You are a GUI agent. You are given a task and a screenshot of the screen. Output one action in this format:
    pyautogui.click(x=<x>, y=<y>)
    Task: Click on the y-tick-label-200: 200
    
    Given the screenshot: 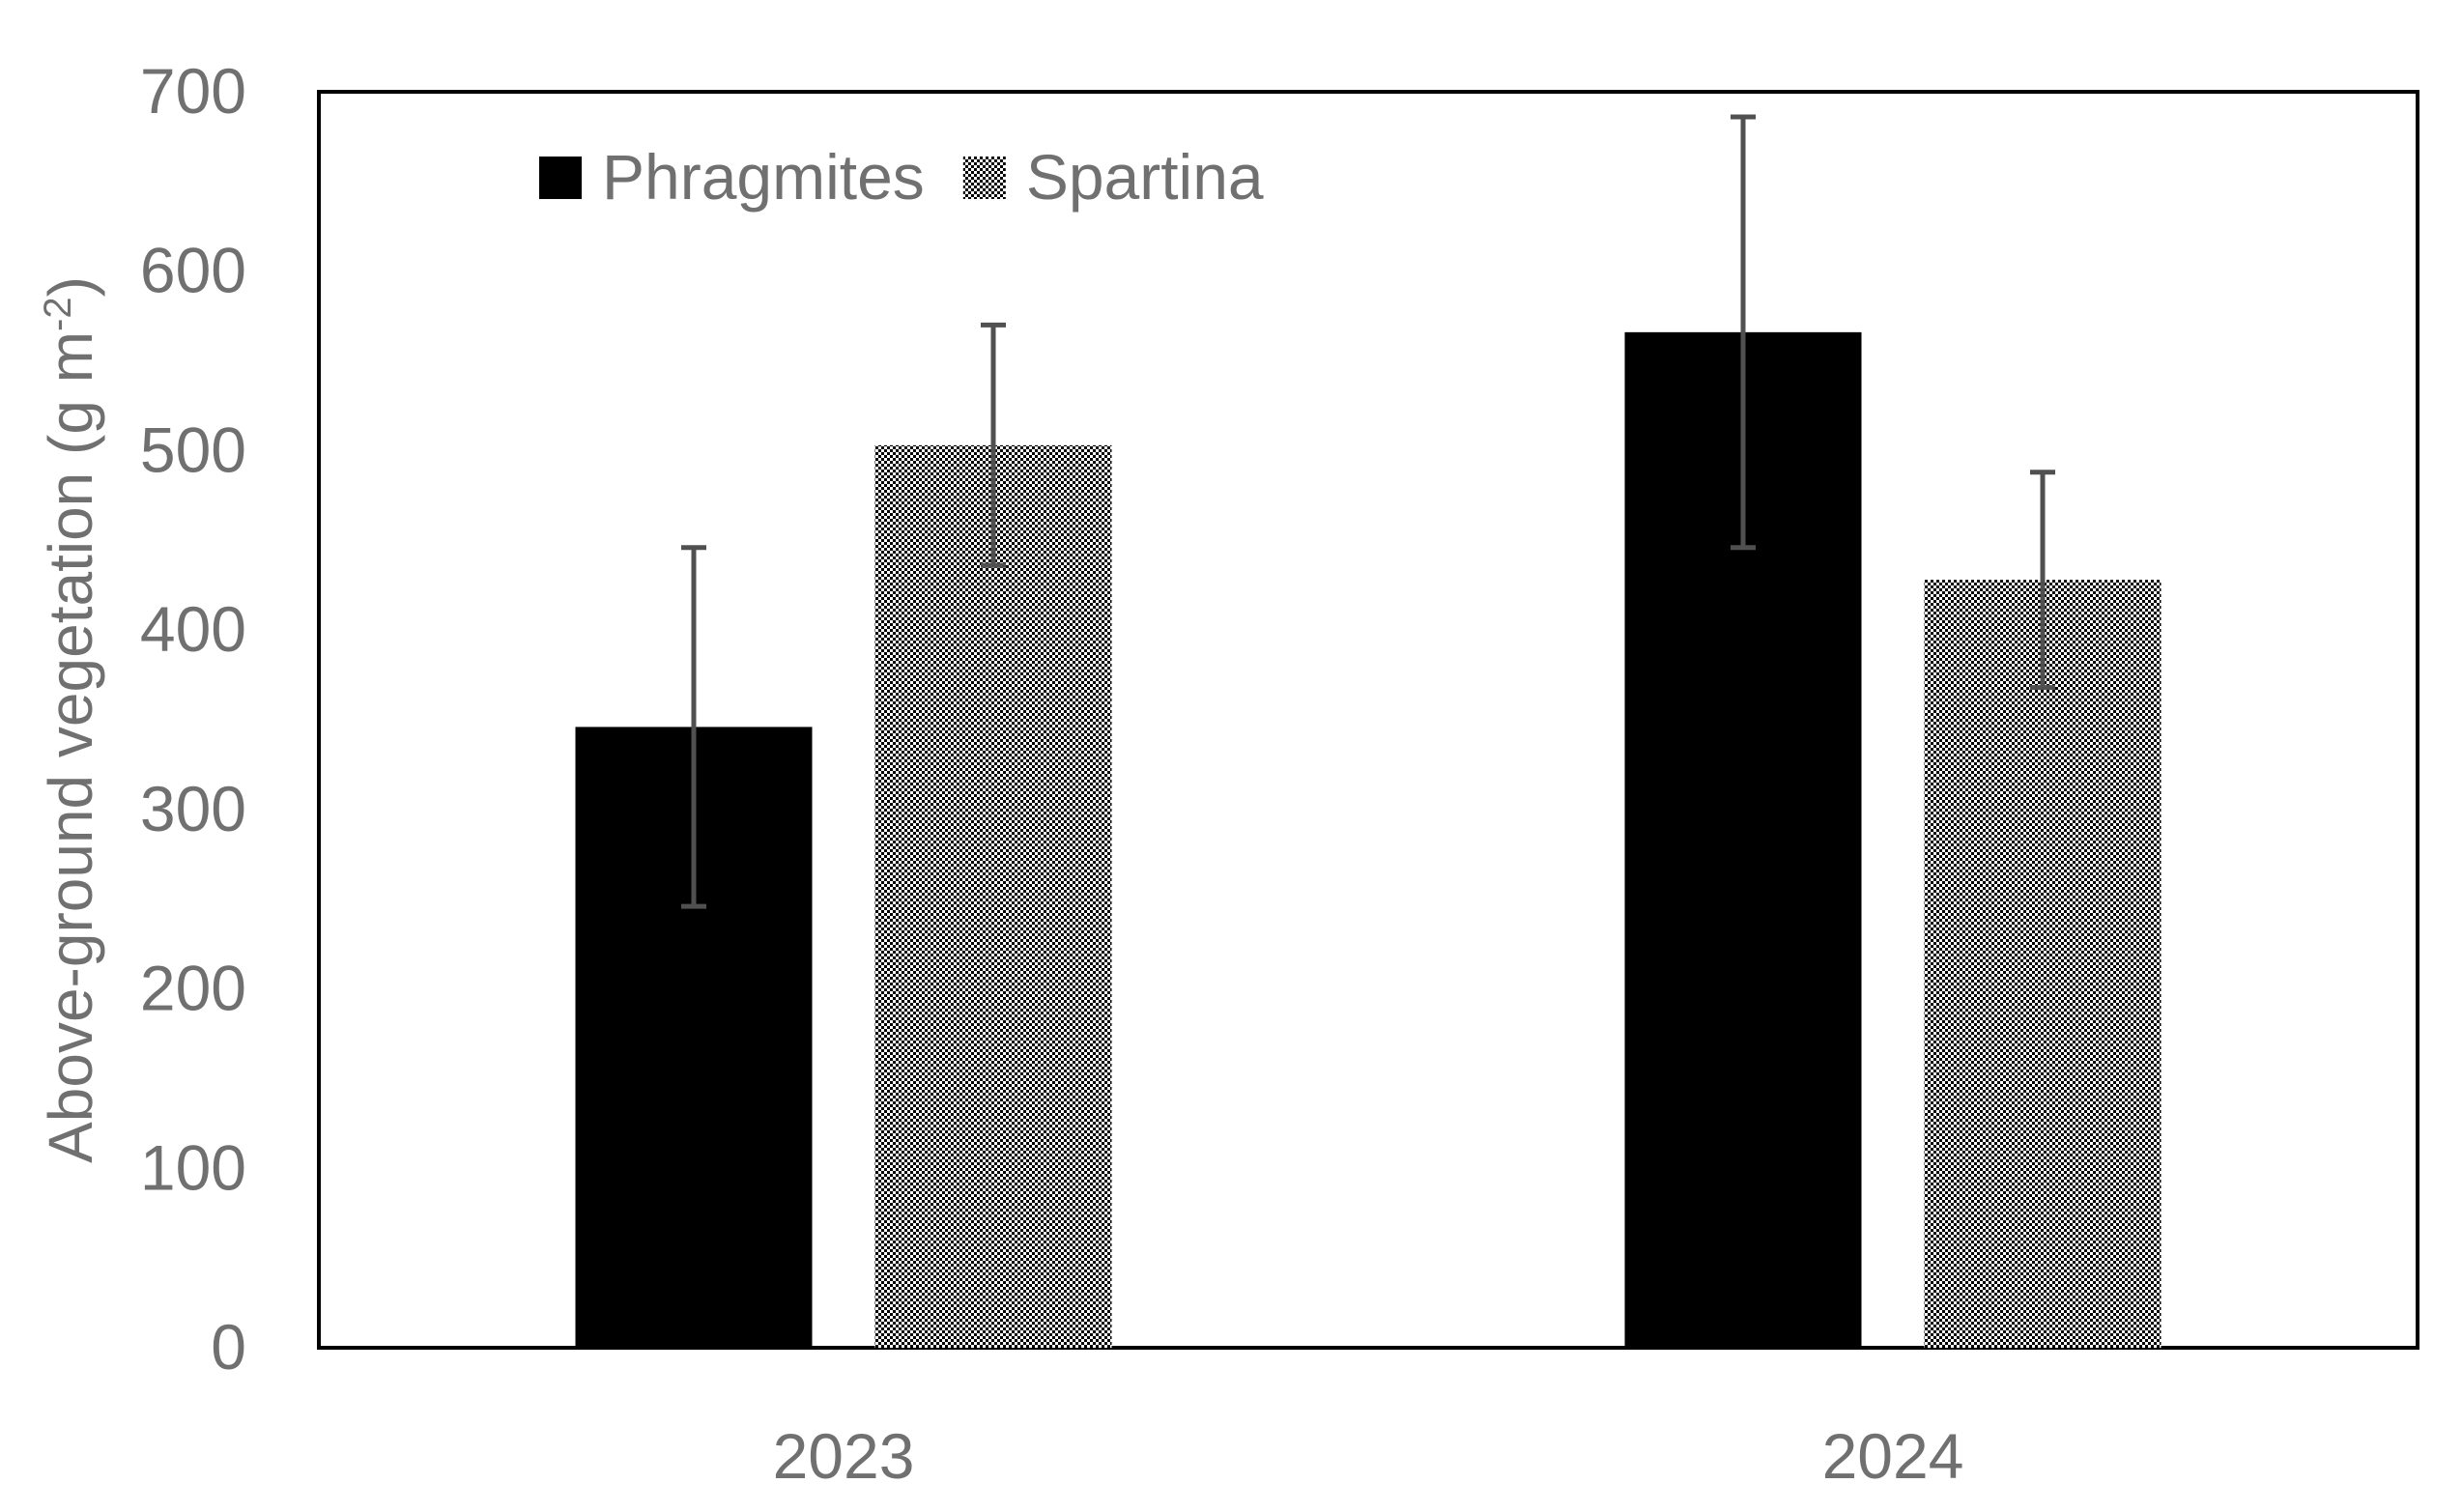 What is the action you would take?
    pyautogui.click(x=193, y=988)
    